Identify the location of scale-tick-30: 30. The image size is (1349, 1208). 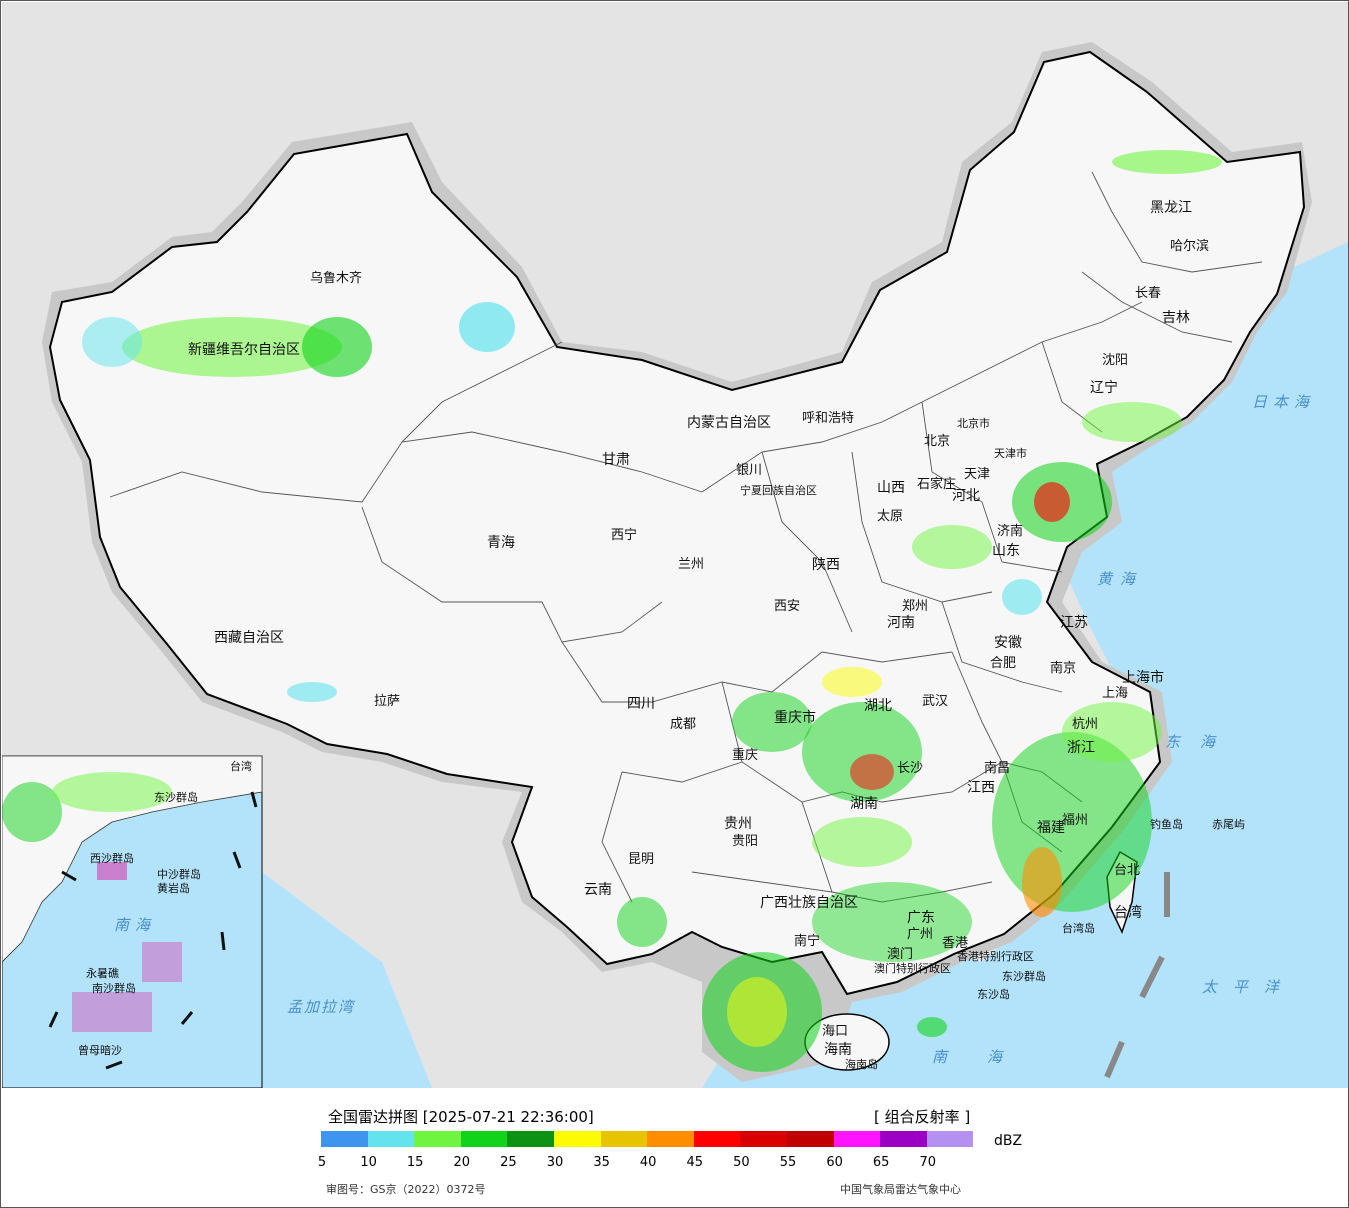
(555, 1162).